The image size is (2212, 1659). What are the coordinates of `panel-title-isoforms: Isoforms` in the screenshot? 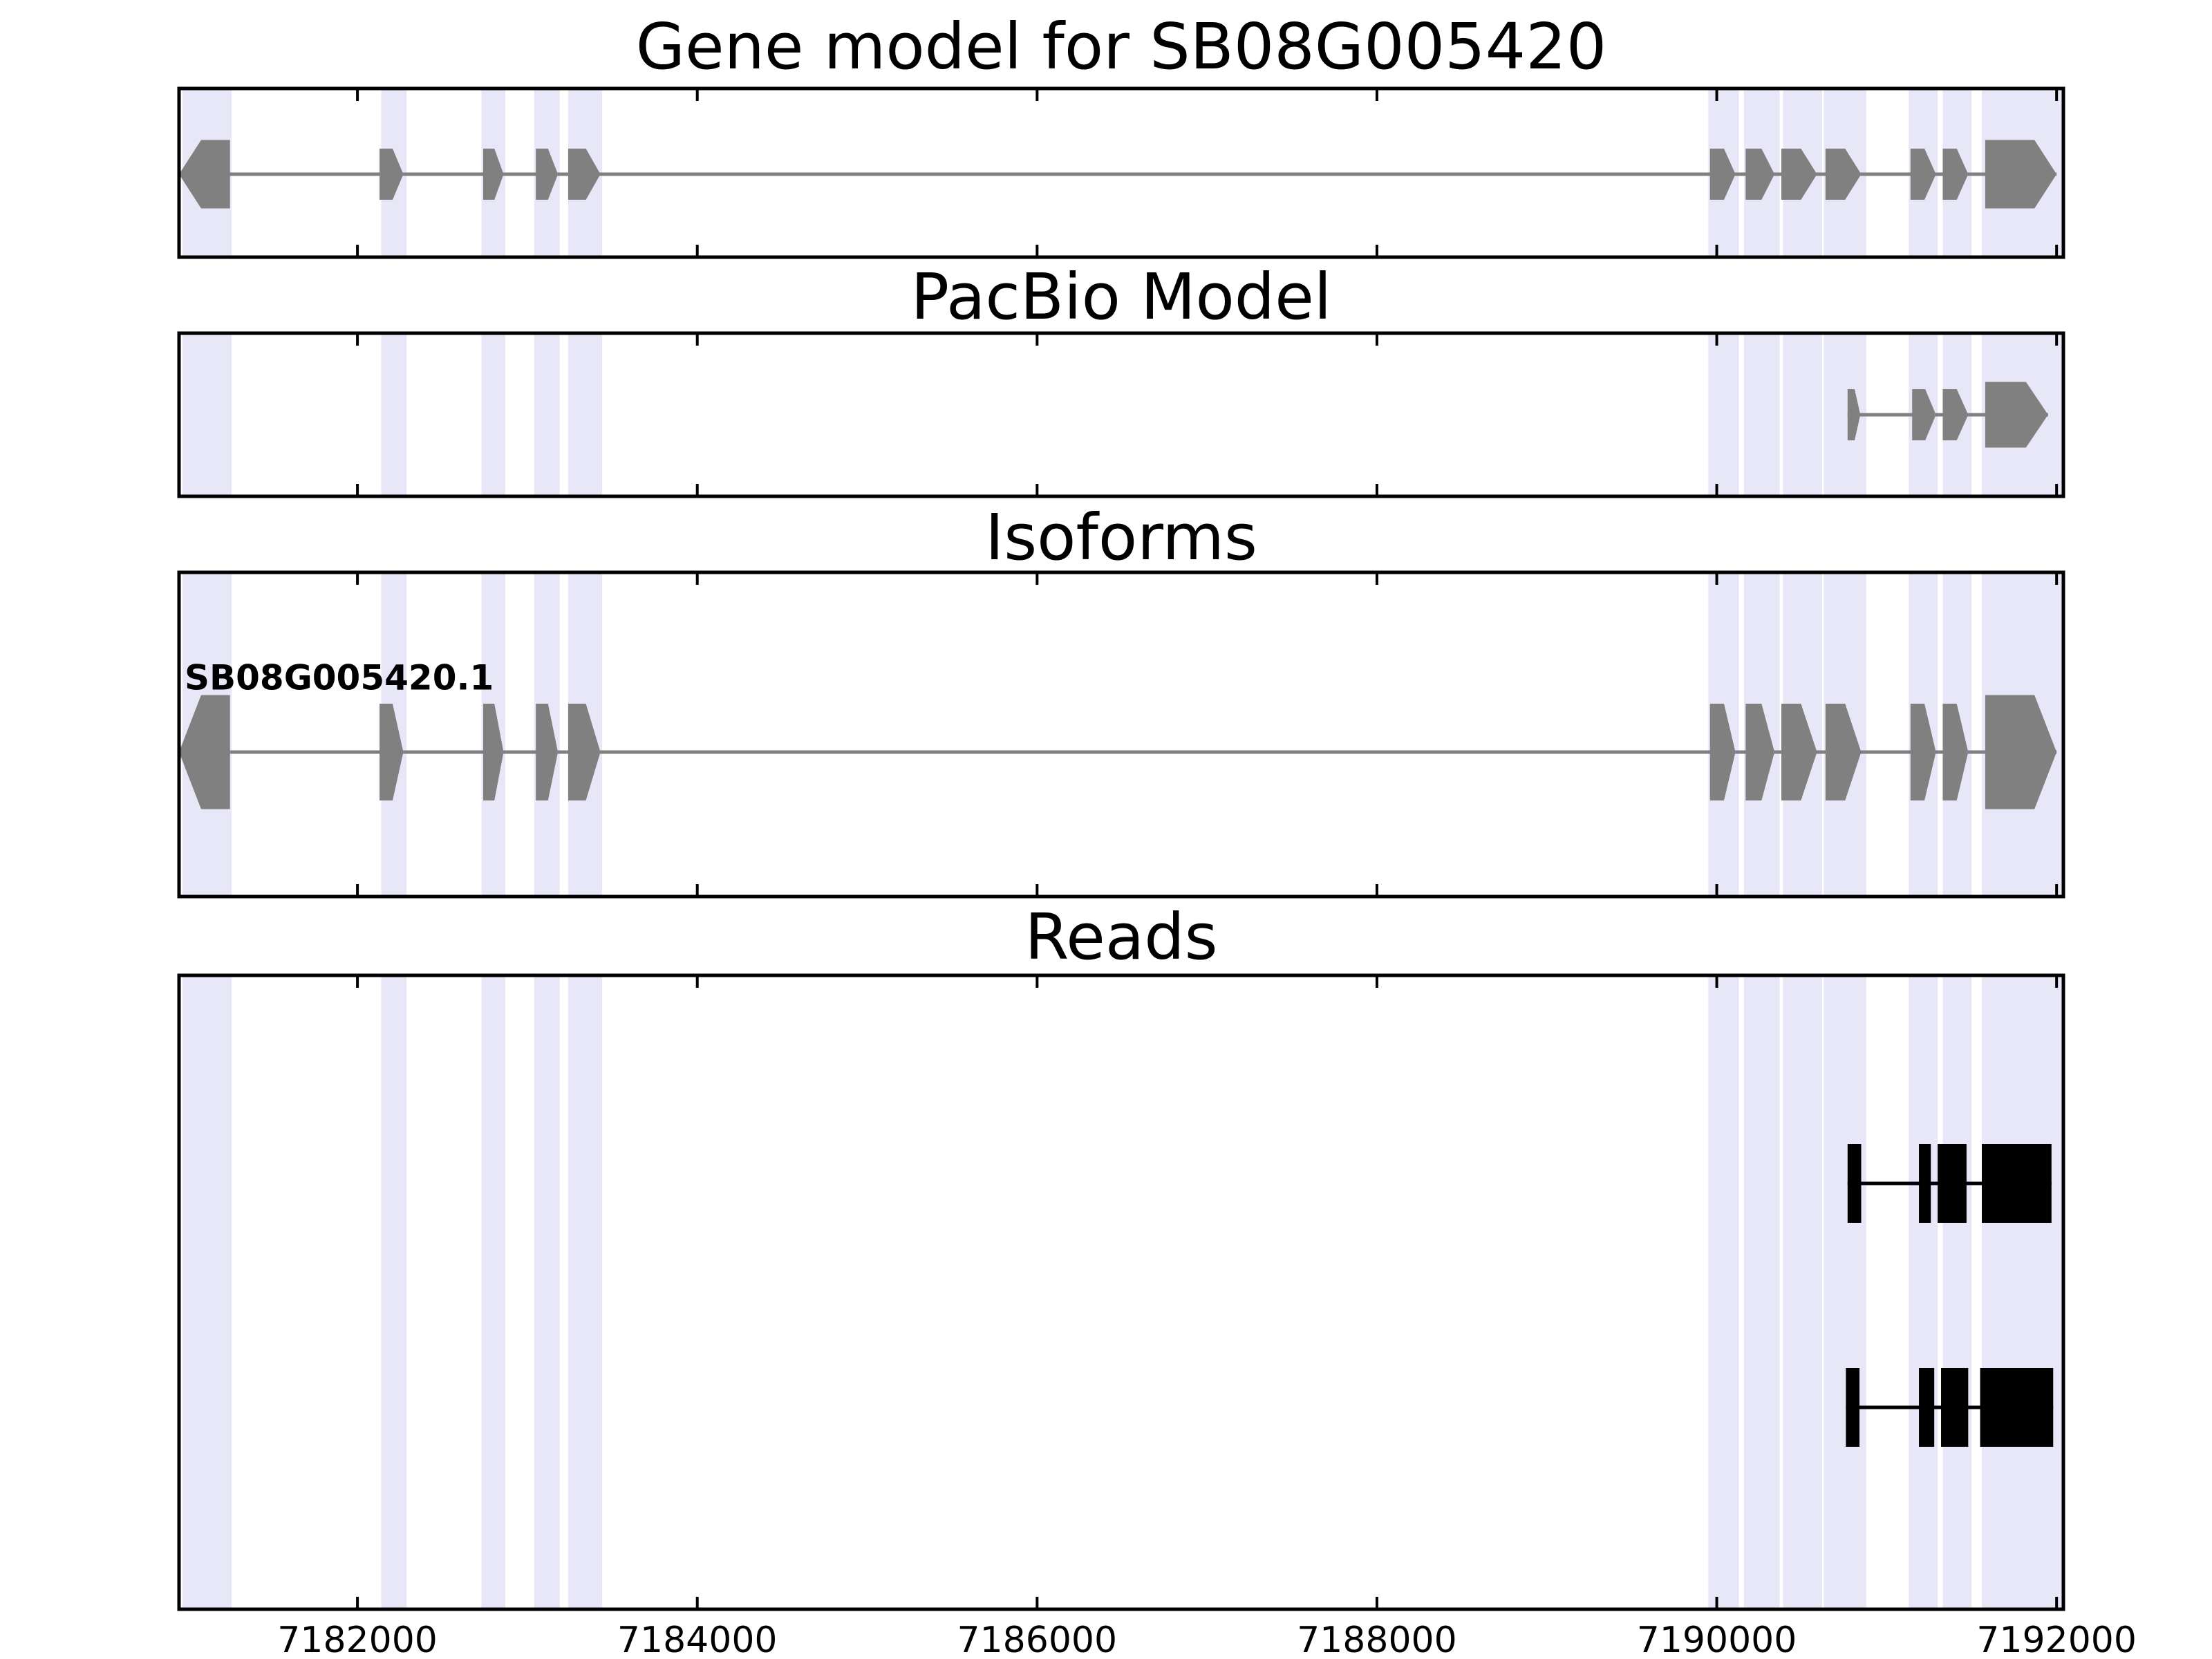 It's located at (1121, 537).